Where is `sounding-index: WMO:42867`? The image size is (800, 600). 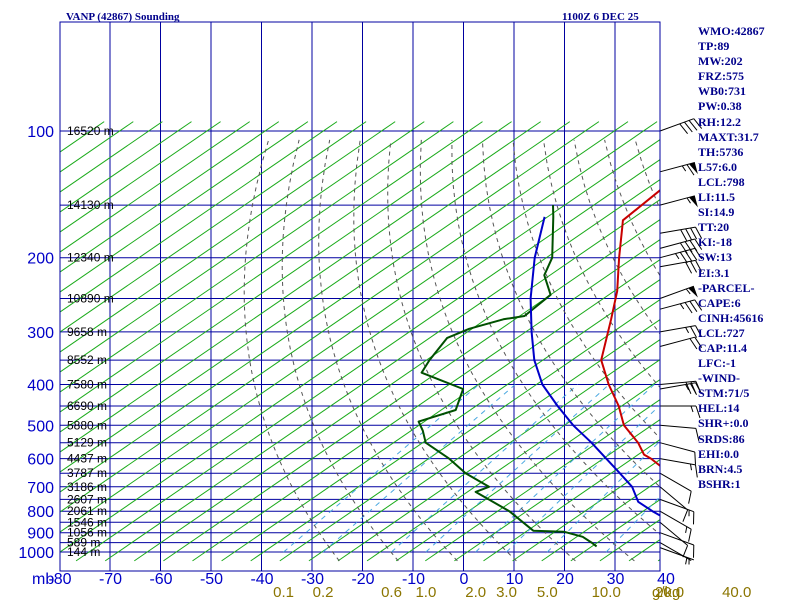
sounding-index: WMO:42867 is located at coordinates (731, 31).